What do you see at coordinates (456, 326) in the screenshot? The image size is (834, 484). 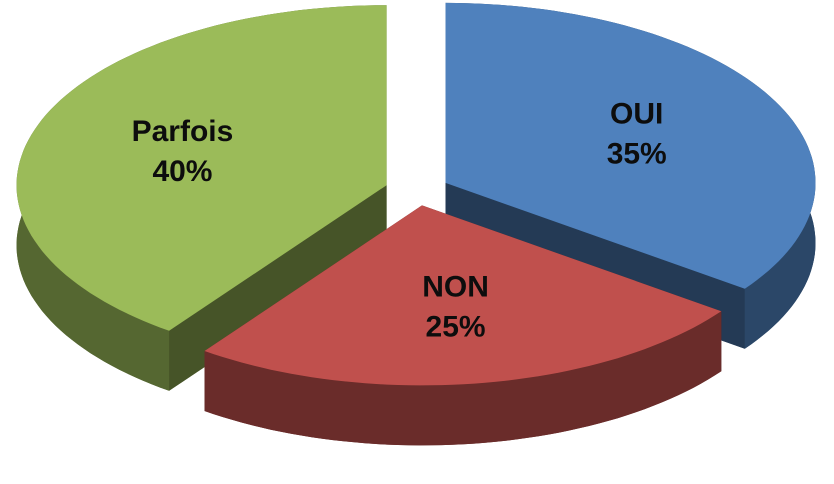 I see `slice-value-label: 25%` at bounding box center [456, 326].